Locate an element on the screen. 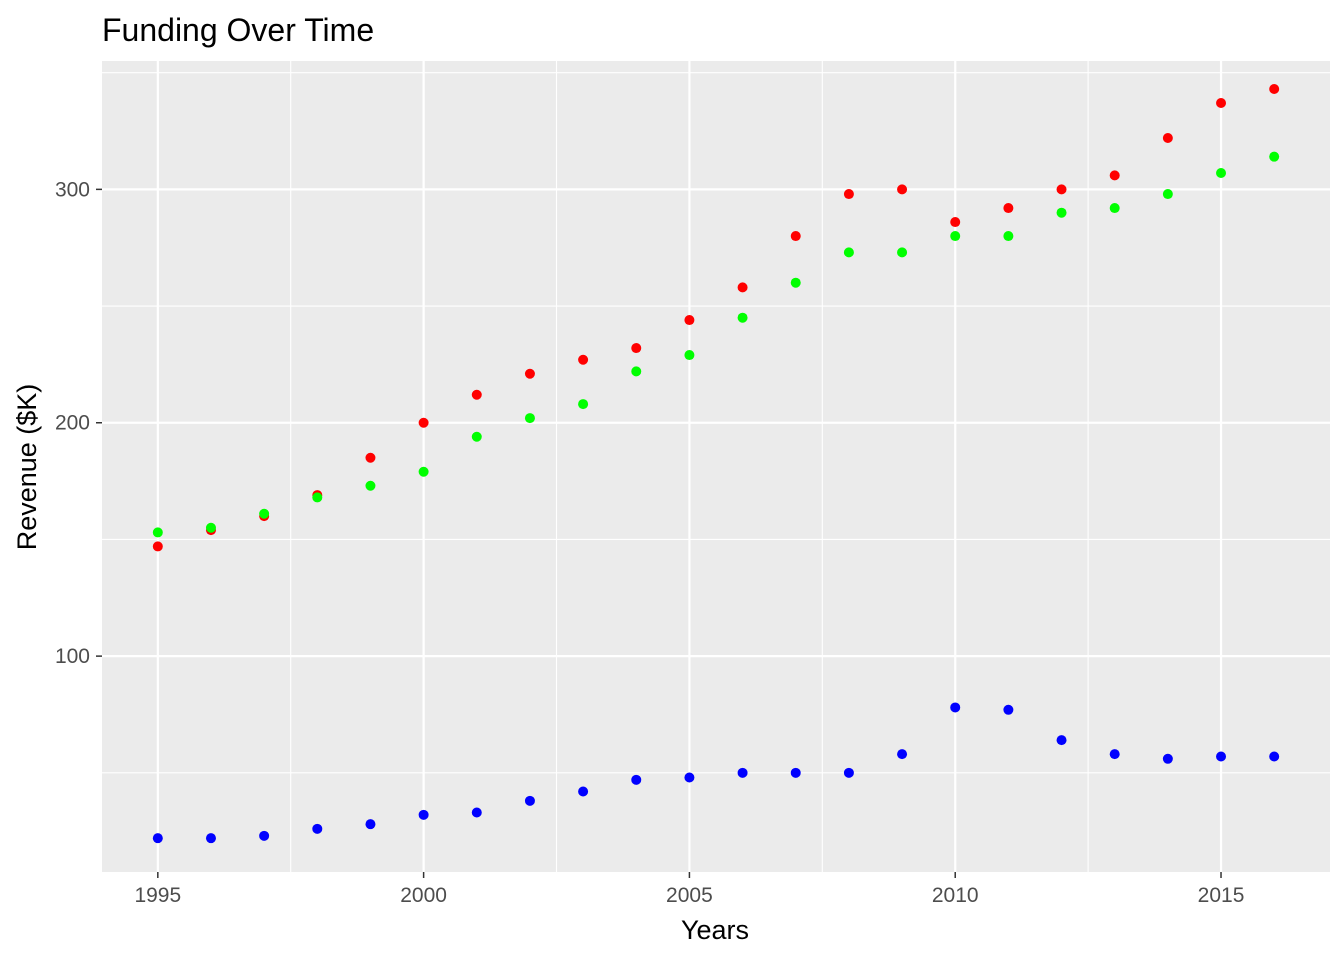 The width and height of the screenshot is (1344, 960). x-axis: 1995 2000 2005 2010 2015 is located at coordinates (689, 889).